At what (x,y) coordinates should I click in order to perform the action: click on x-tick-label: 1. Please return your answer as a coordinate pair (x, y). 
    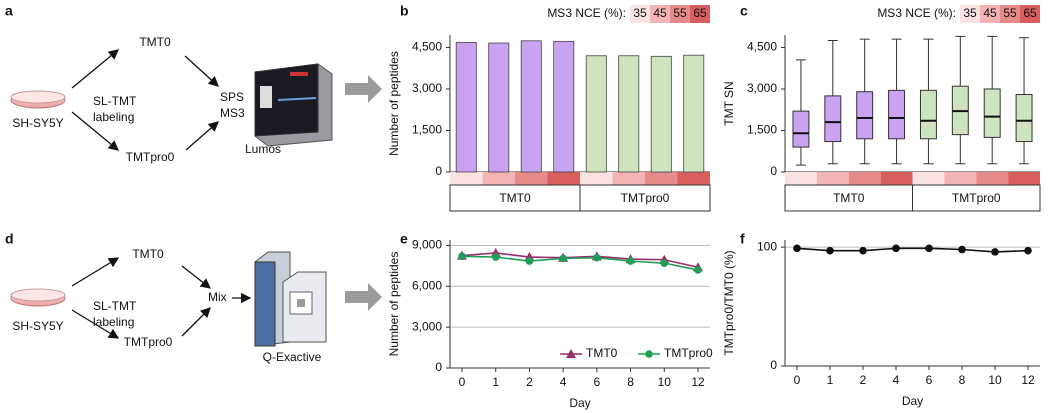
    Looking at the image, I should click on (830, 380).